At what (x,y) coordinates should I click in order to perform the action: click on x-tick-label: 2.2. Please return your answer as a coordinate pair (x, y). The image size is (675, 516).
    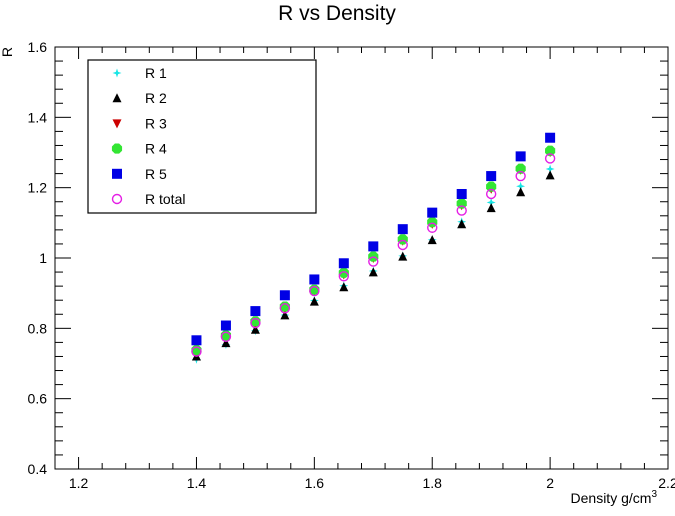
    Looking at the image, I should click on (666, 483).